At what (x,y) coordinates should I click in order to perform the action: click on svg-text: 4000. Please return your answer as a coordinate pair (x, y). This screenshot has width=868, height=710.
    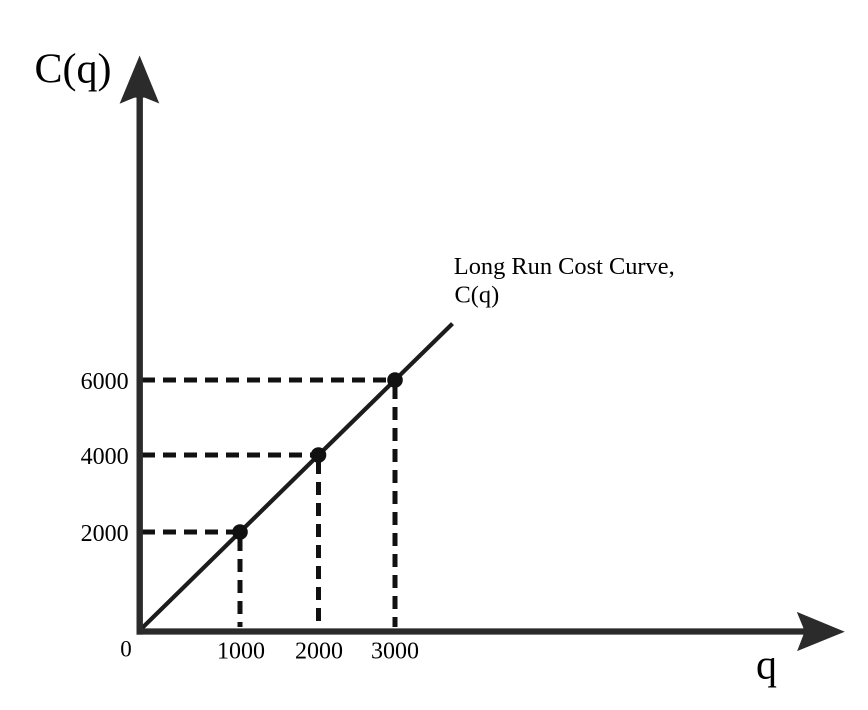
    Looking at the image, I should click on (105, 457).